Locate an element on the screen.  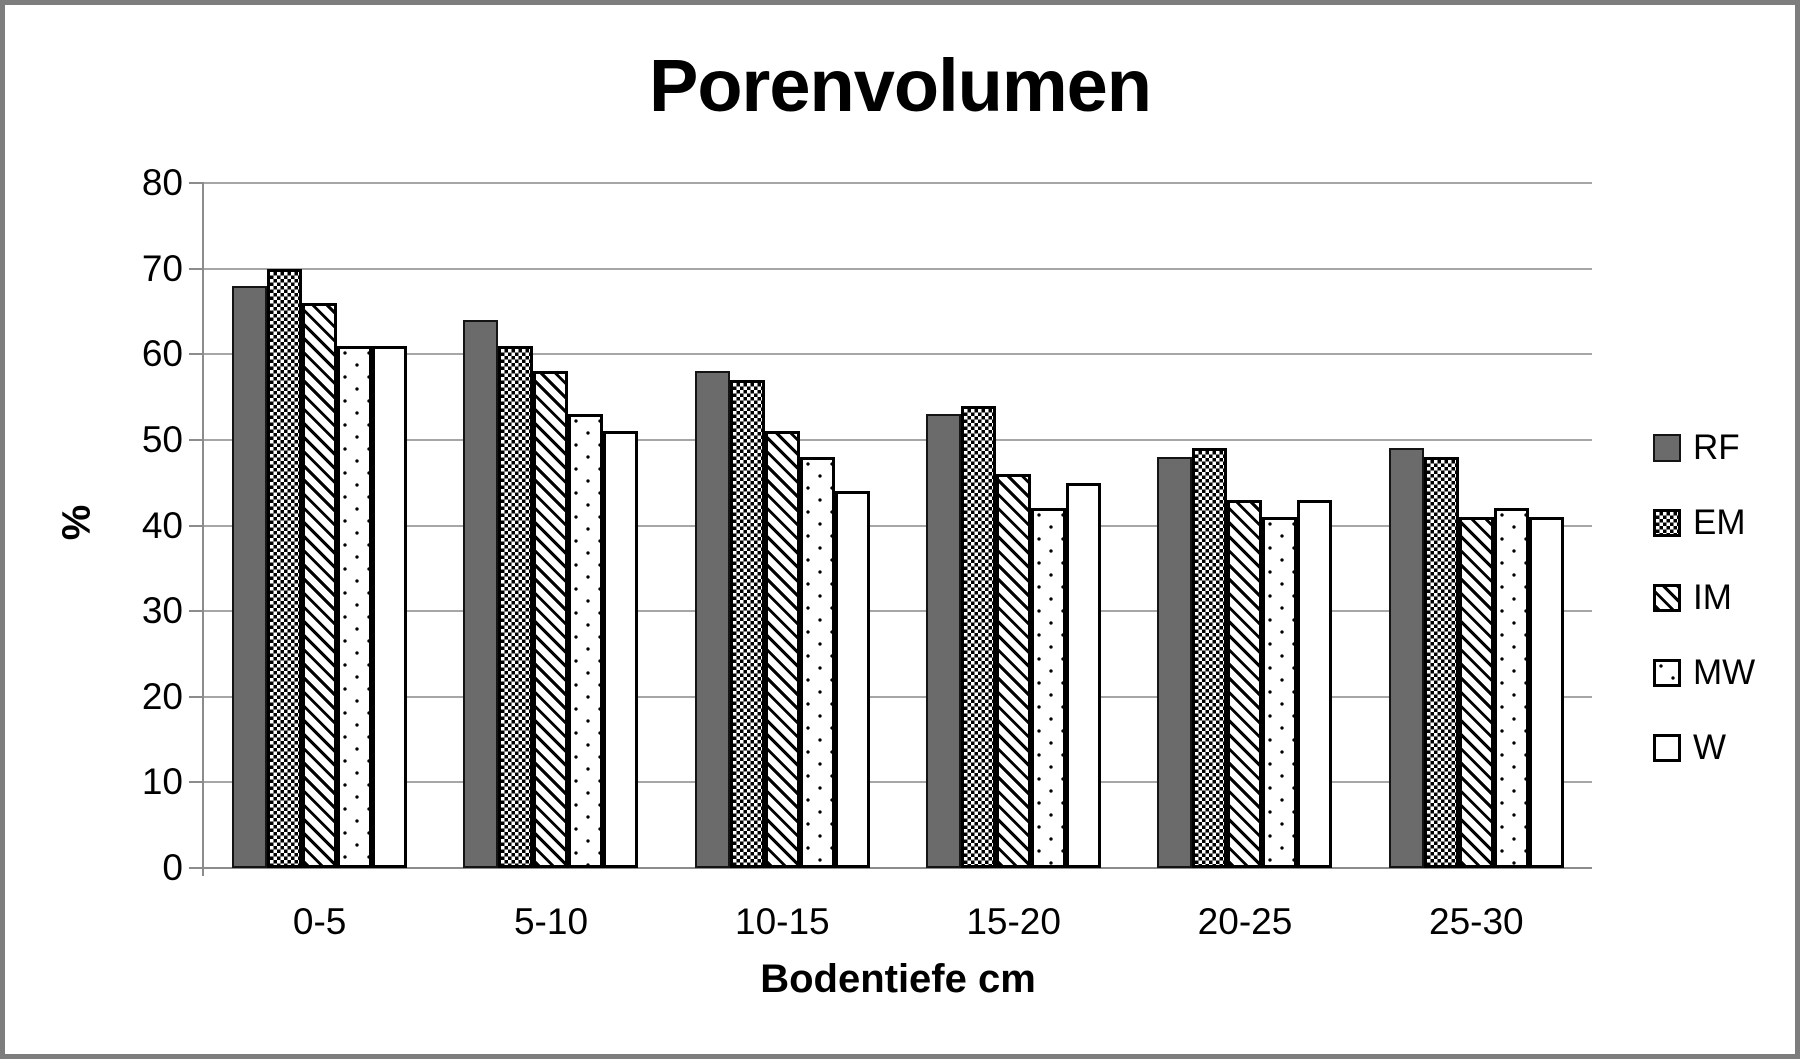
y-axis-title: % is located at coordinates (76, 522).